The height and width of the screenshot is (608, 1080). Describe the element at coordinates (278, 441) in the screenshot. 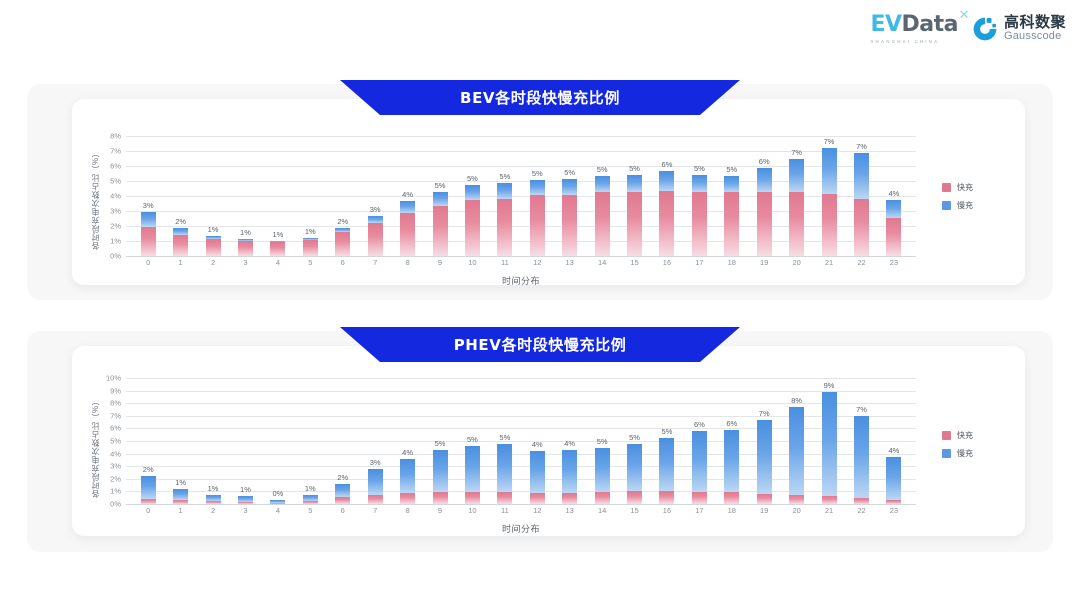

I see `bar-slot: 0%` at that location.